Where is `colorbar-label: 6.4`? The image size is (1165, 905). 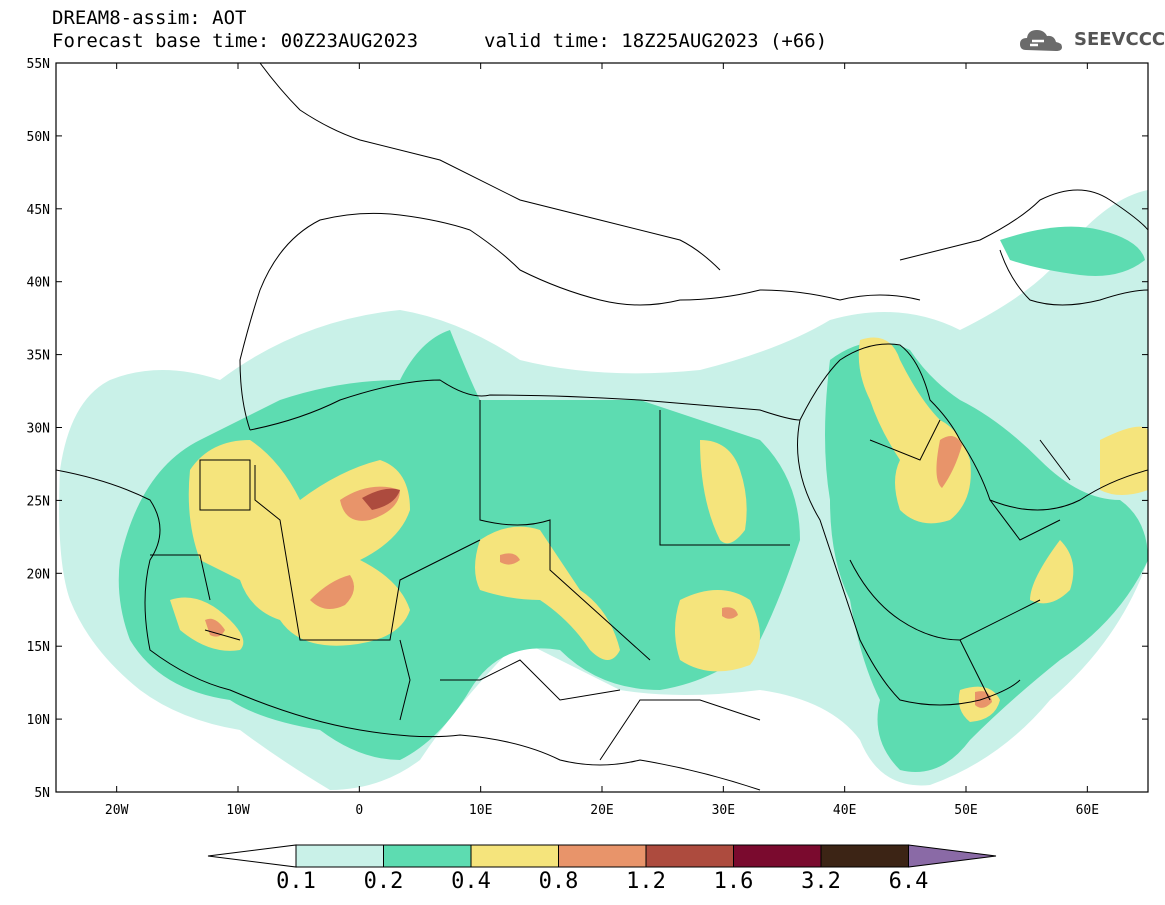
colorbar-label: 6.4 is located at coordinates (908, 881).